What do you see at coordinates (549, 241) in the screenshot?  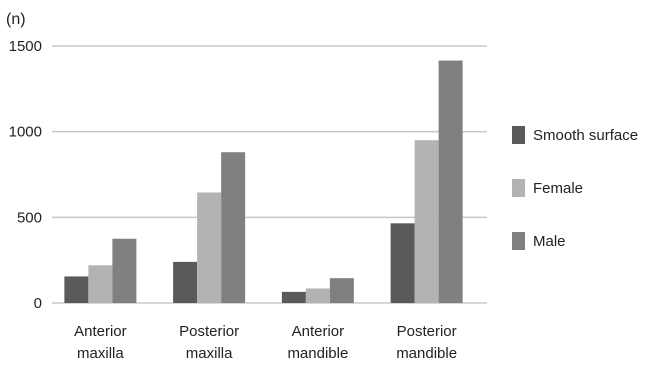 I see `legend-label: Male` at bounding box center [549, 241].